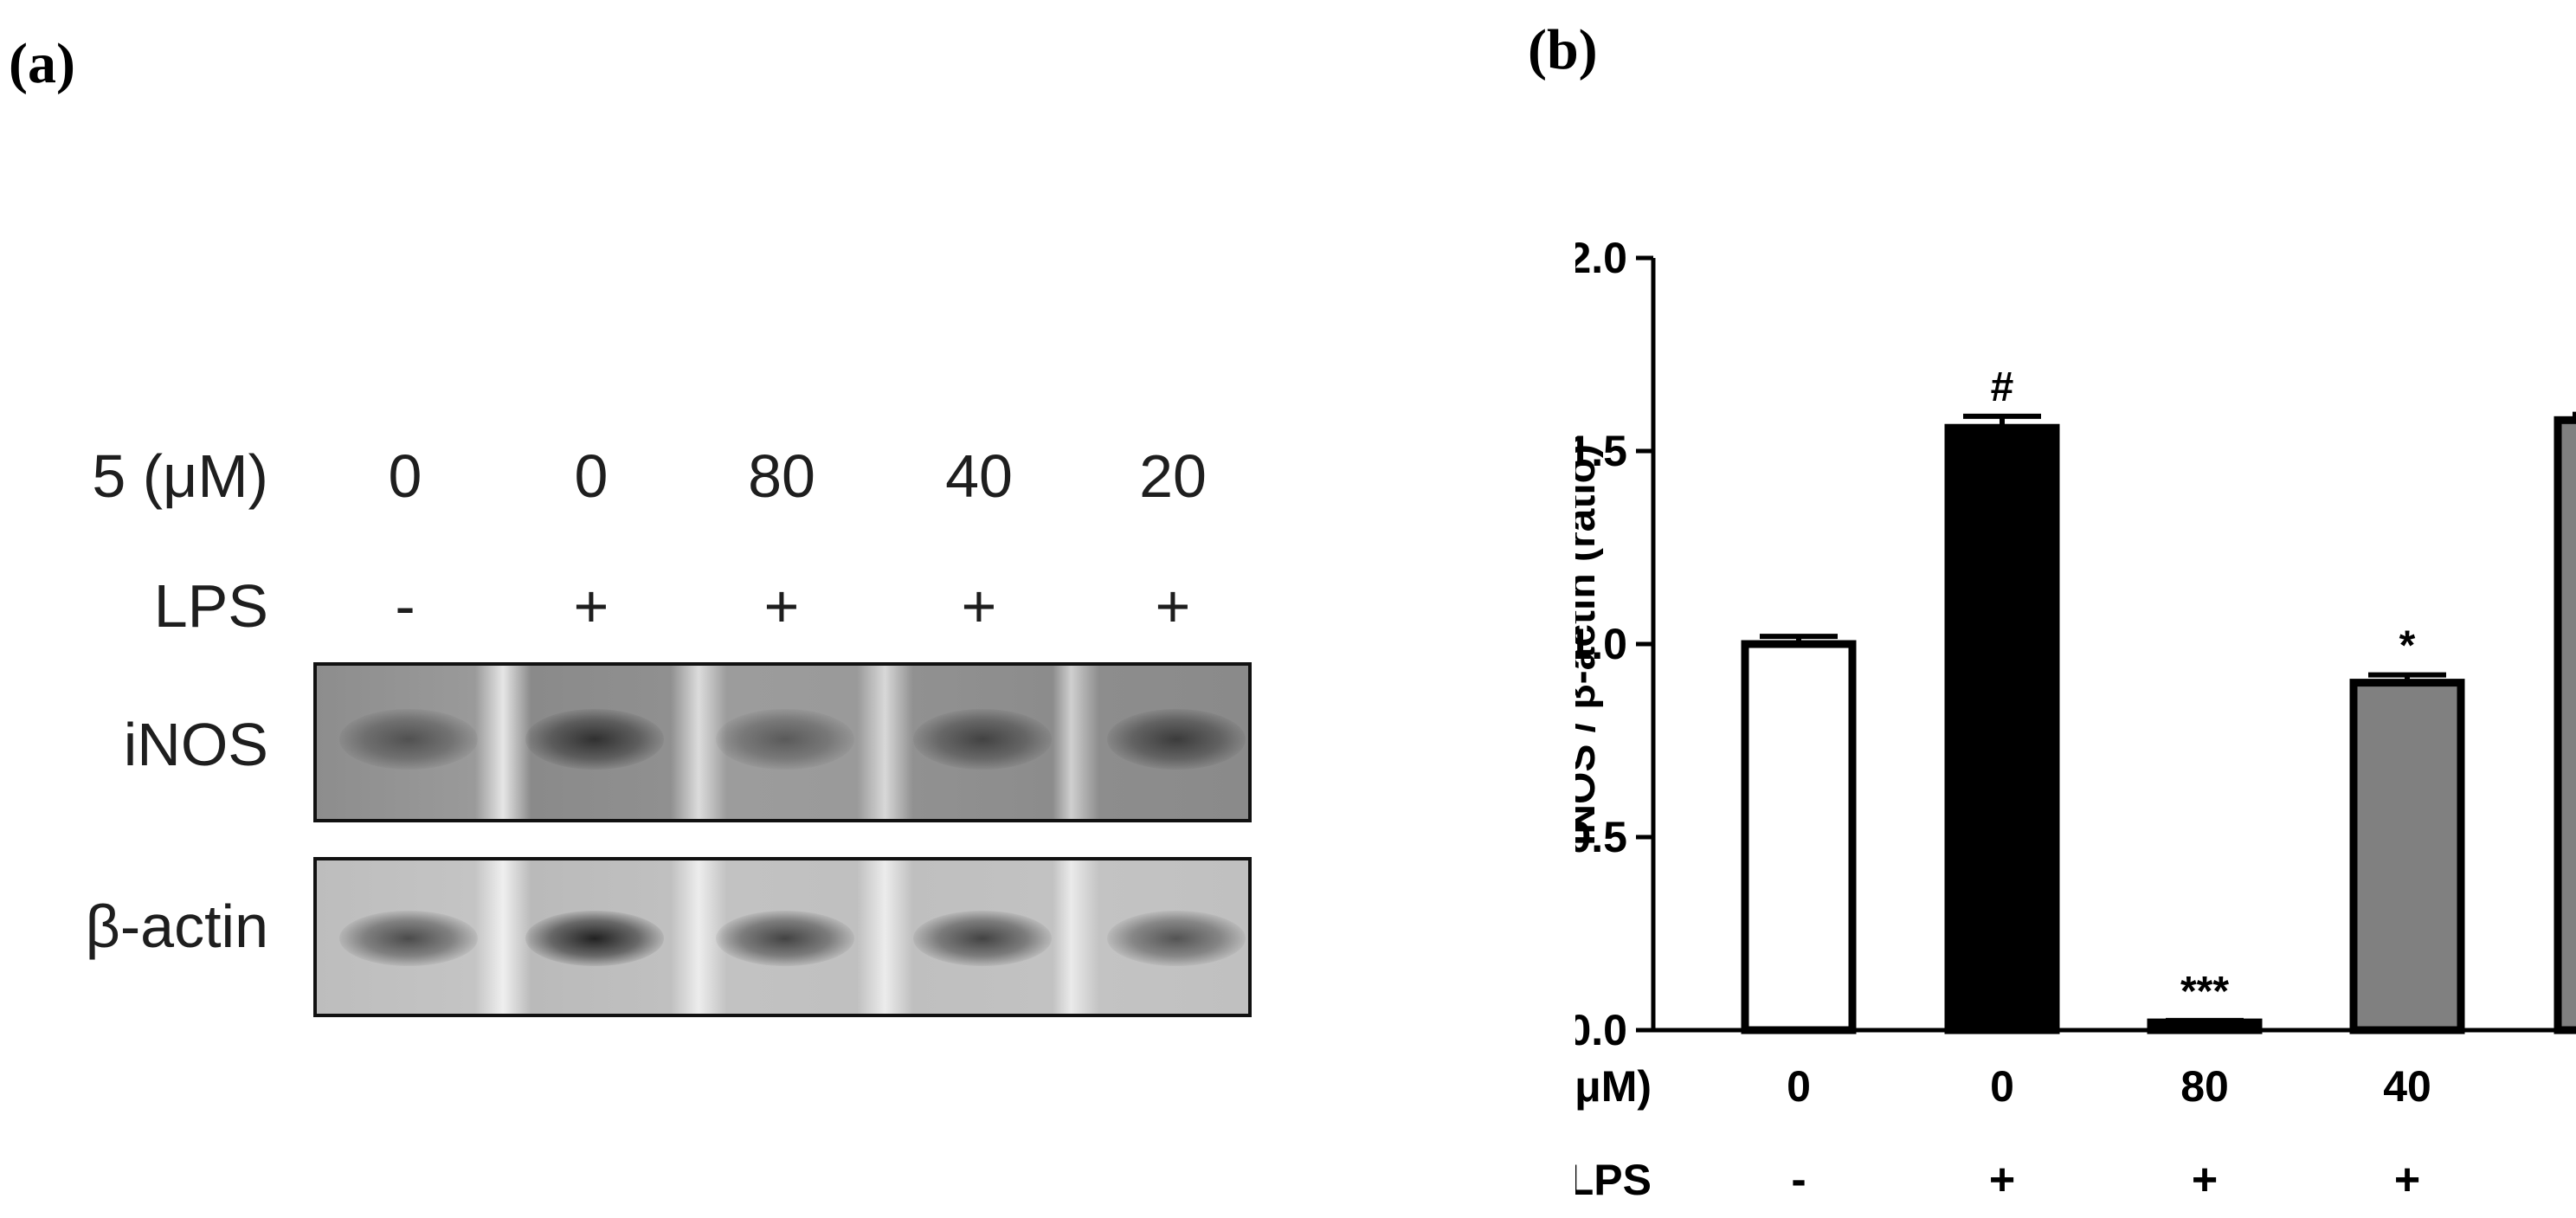  Describe the element at coordinates (180, 476) in the screenshot. I see `blot-dose-label: 5 (μM)` at that location.